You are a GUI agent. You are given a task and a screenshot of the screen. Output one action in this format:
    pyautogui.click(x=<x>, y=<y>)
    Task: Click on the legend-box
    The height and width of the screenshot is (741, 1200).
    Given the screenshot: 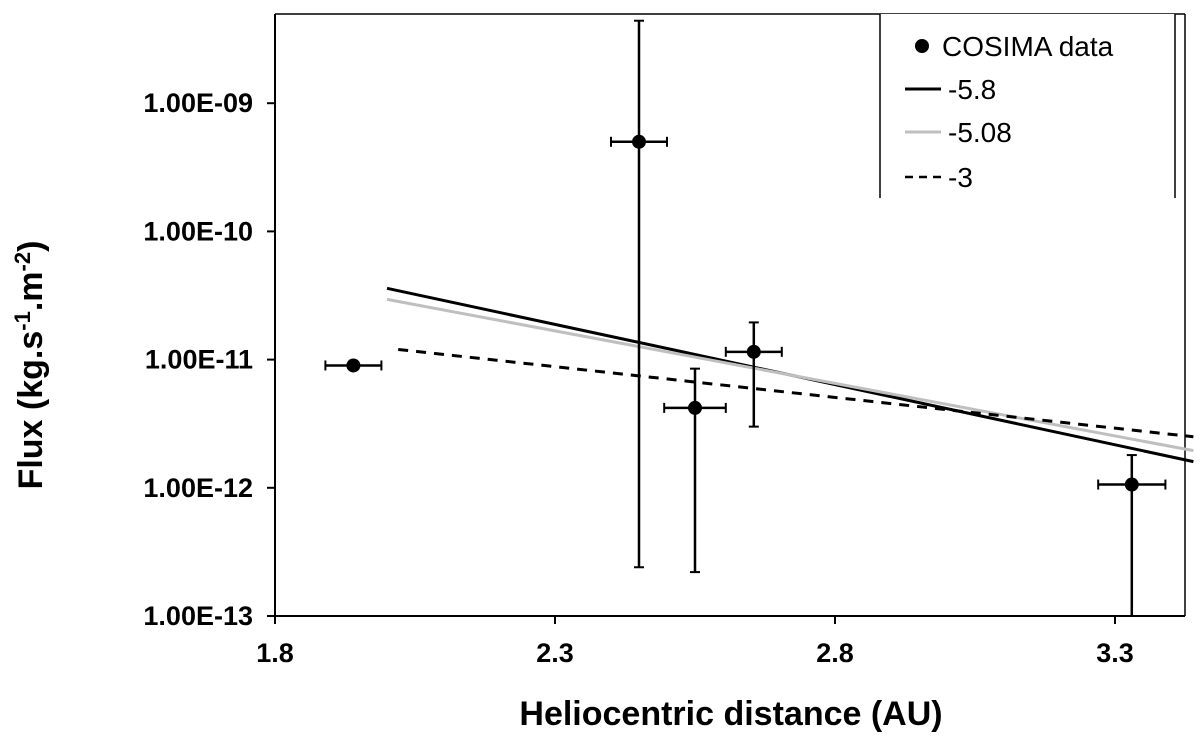 What is the action you would take?
    pyautogui.click(x=1027, y=106)
    